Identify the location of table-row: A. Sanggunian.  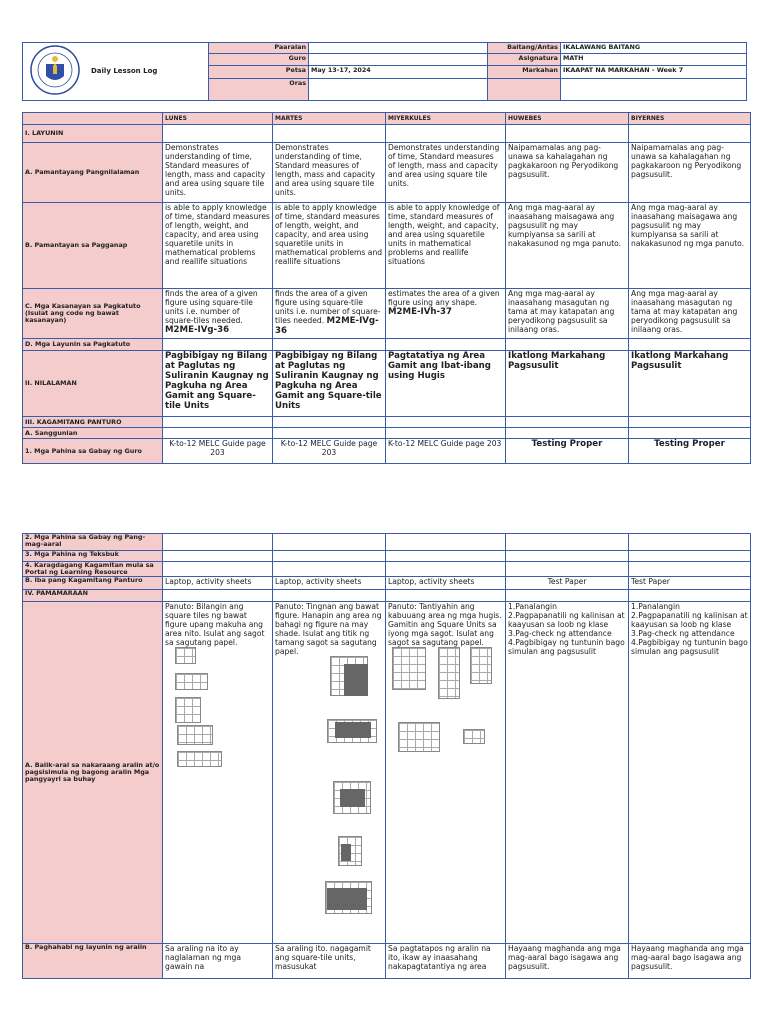
(386, 433).